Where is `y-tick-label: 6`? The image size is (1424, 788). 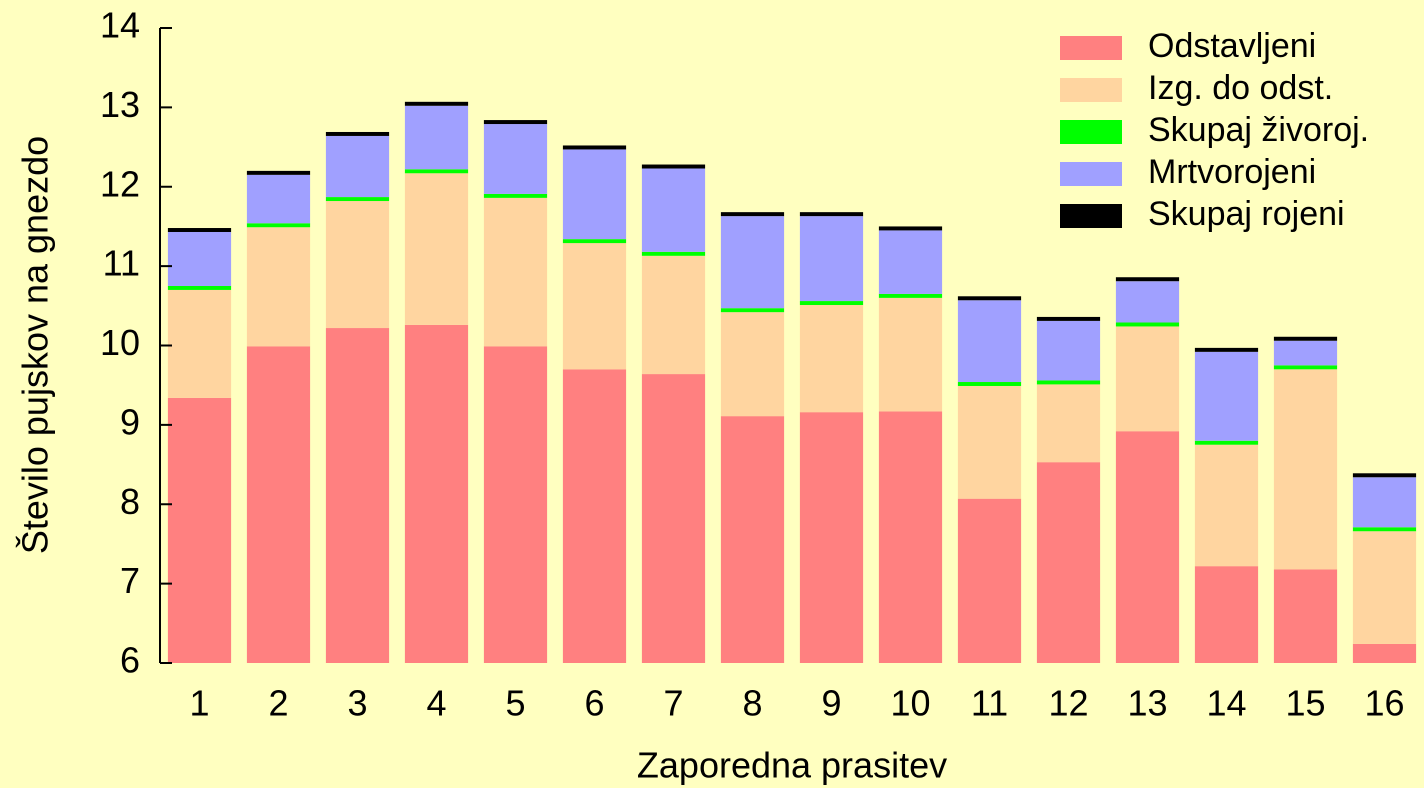 y-tick-label: 6 is located at coordinates (130, 660).